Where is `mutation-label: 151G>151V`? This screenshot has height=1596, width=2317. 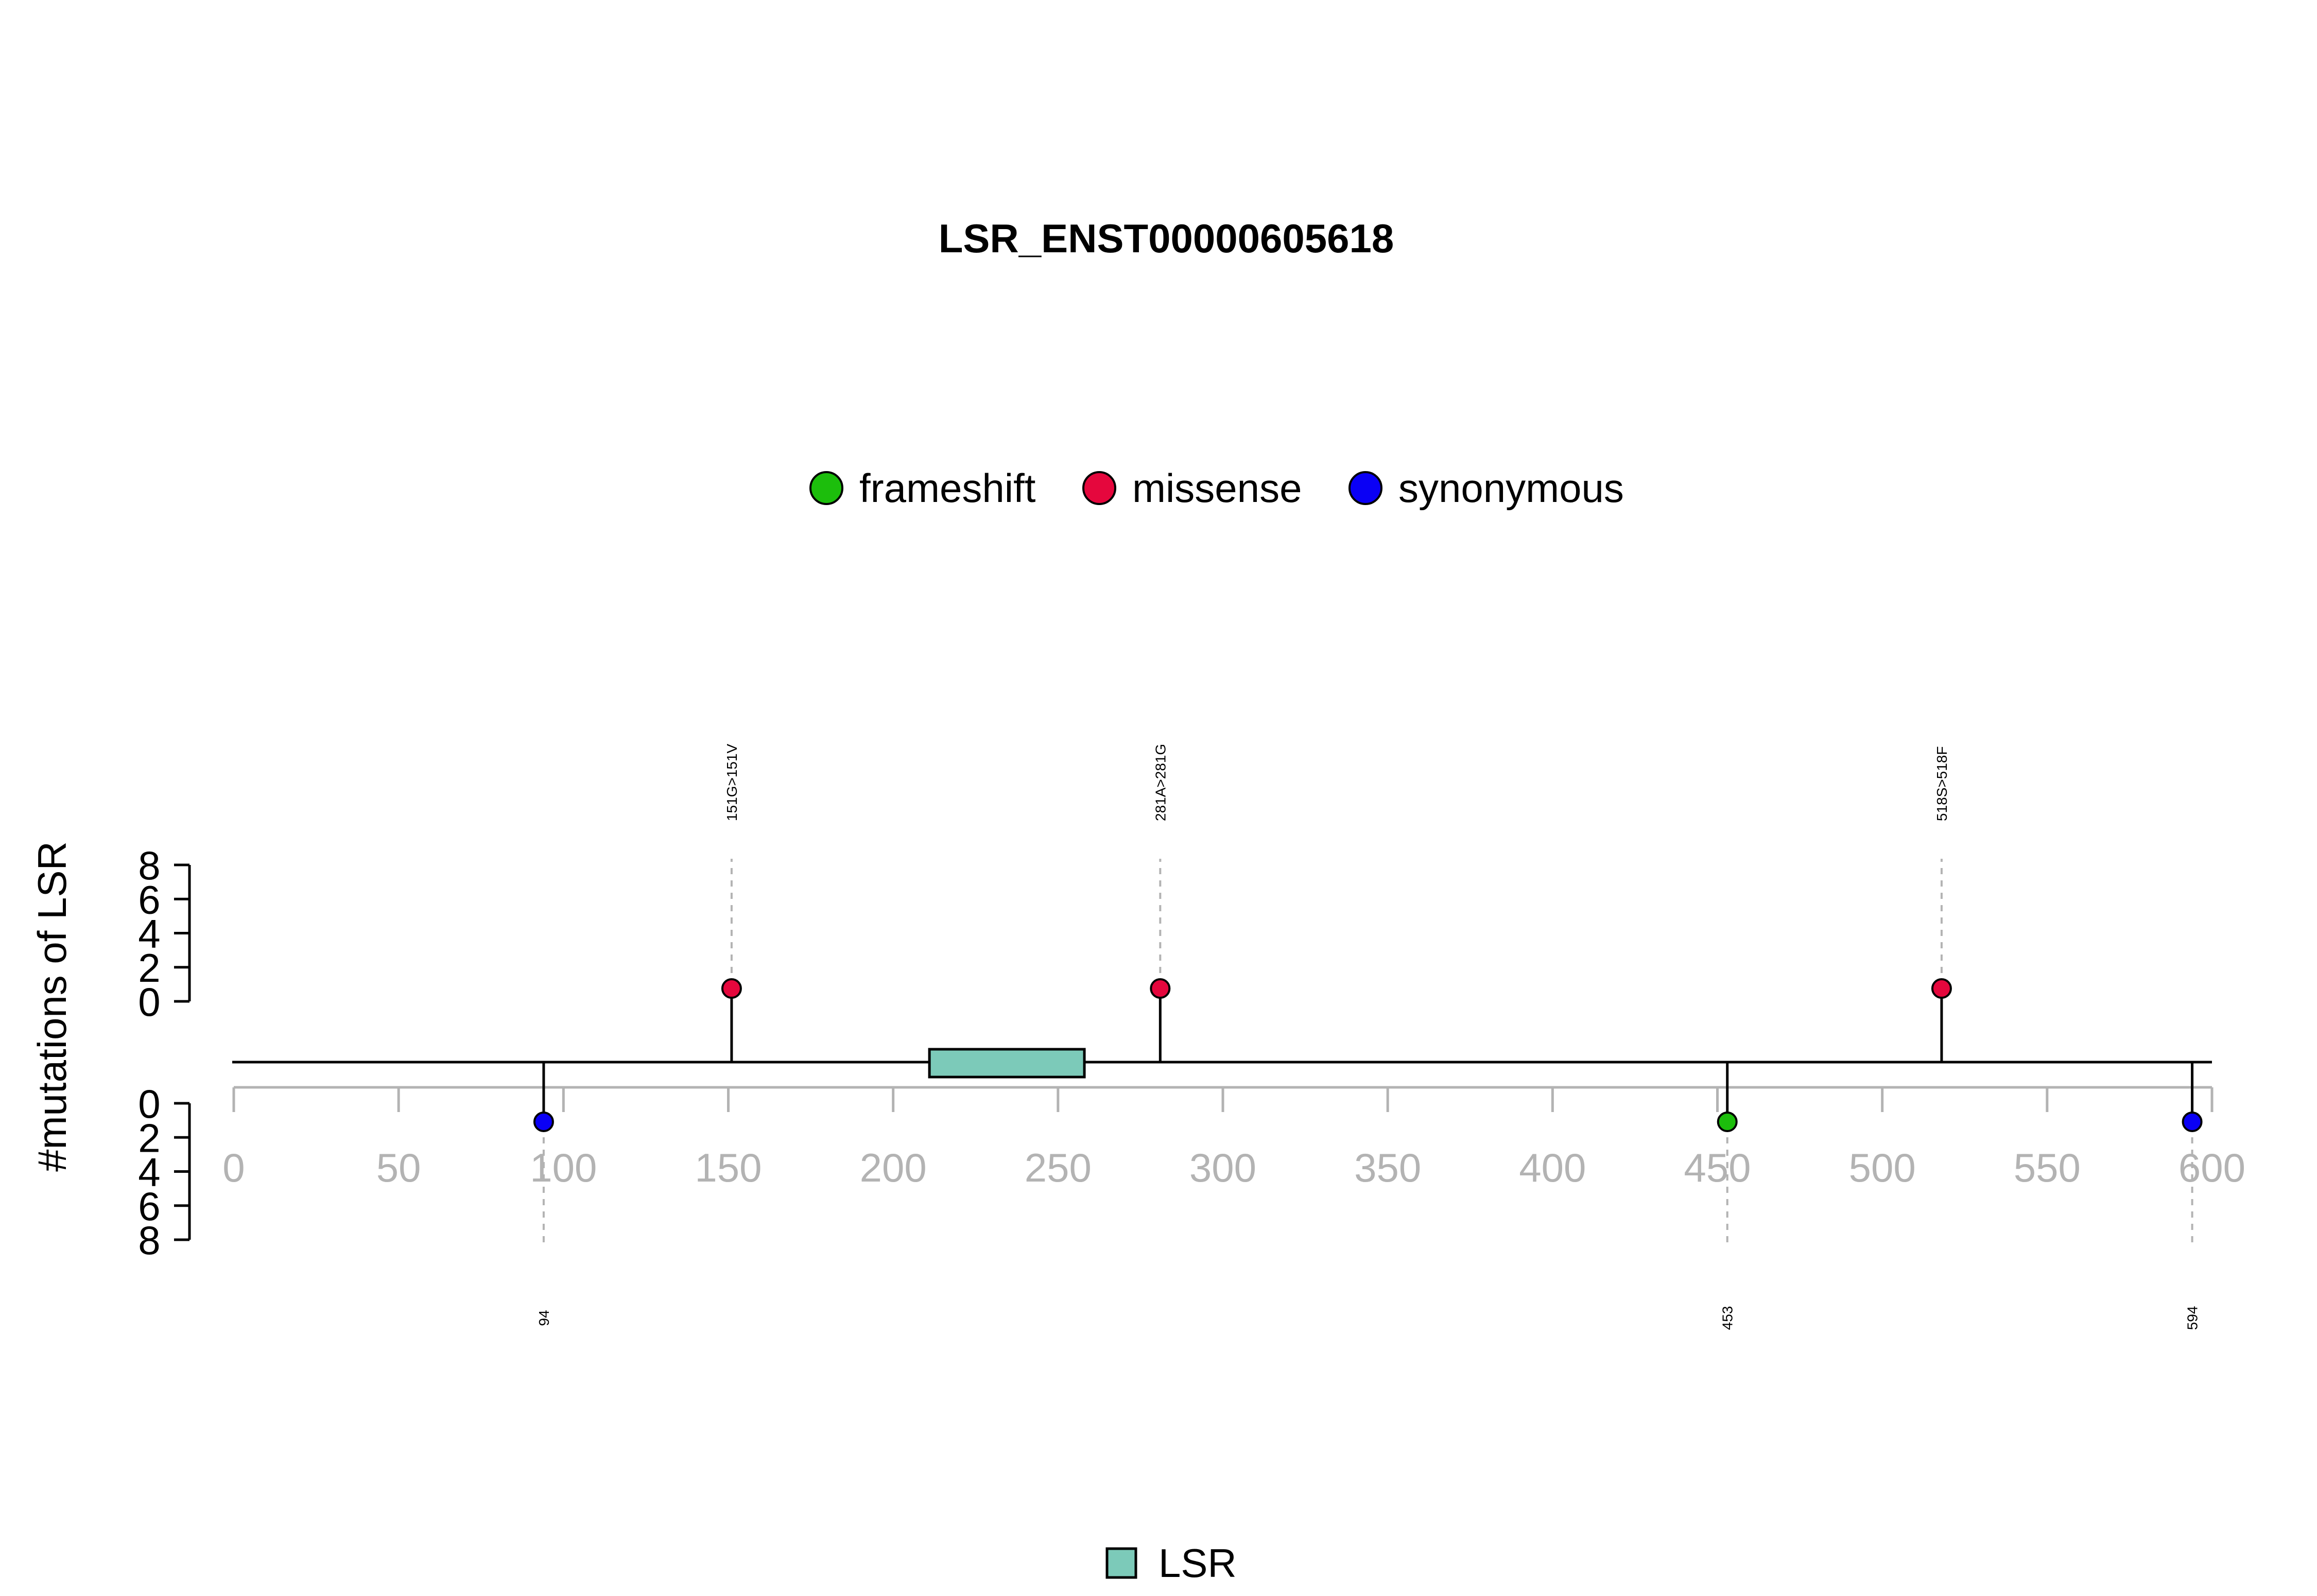 mutation-label: 151G>151V is located at coordinates (732, 782).